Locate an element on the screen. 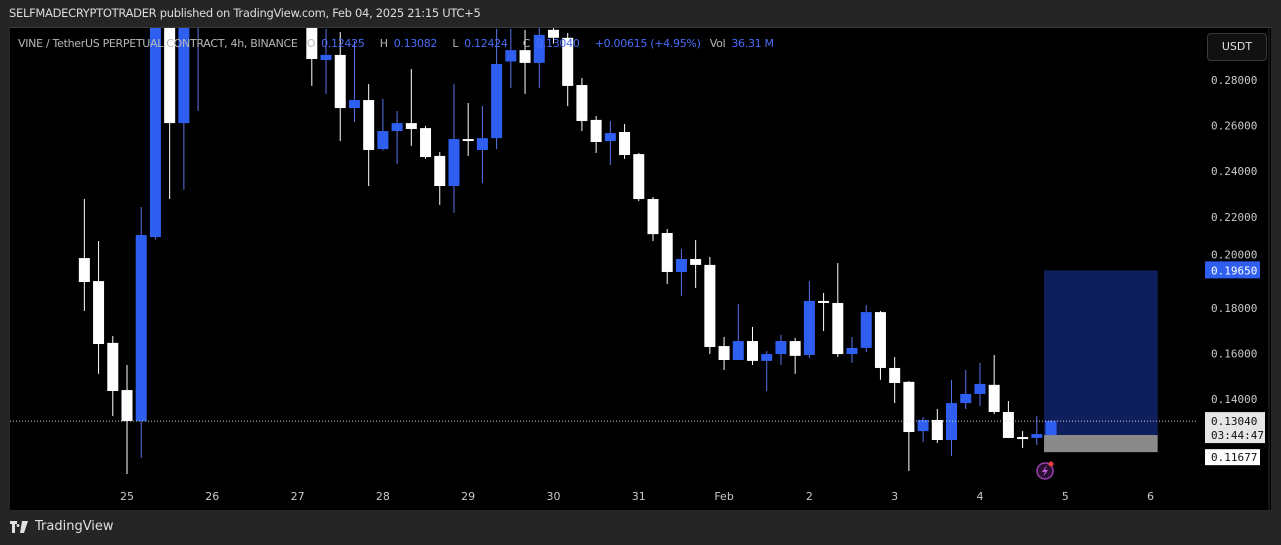  y-tick-label: 0.26000 is located at coordinates (1234, 126).